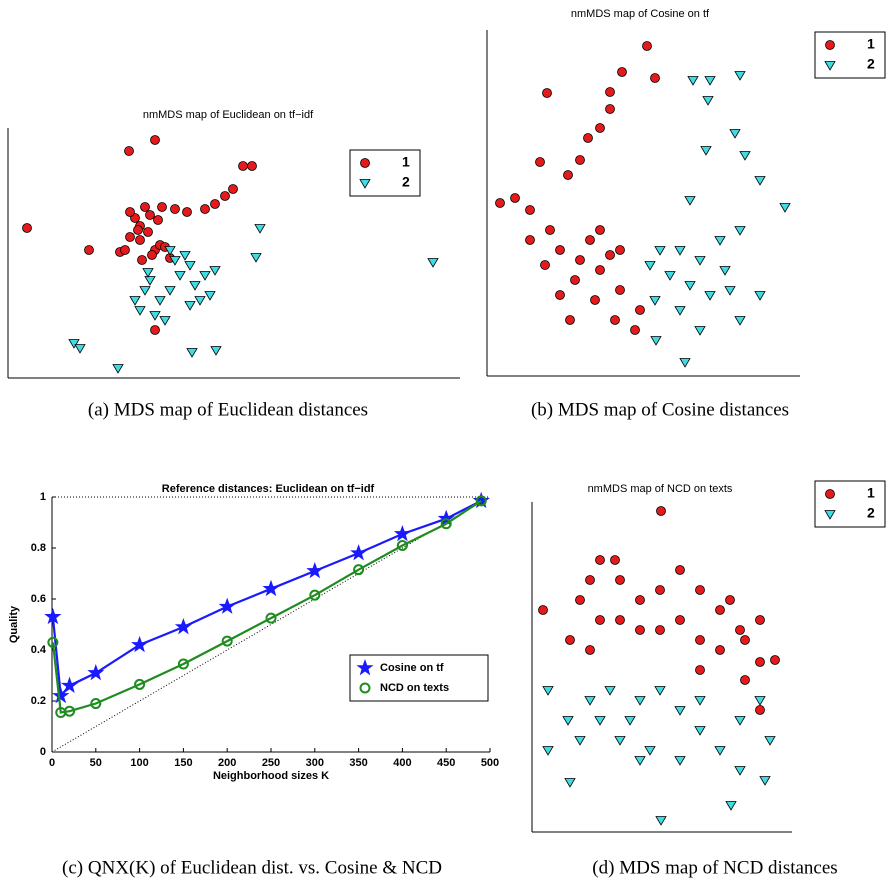 This screenshot has width=893, height=882. Describe the element at coordinates (96, 763) in the screenshot. I see `x-tick-label: 50` at that location.